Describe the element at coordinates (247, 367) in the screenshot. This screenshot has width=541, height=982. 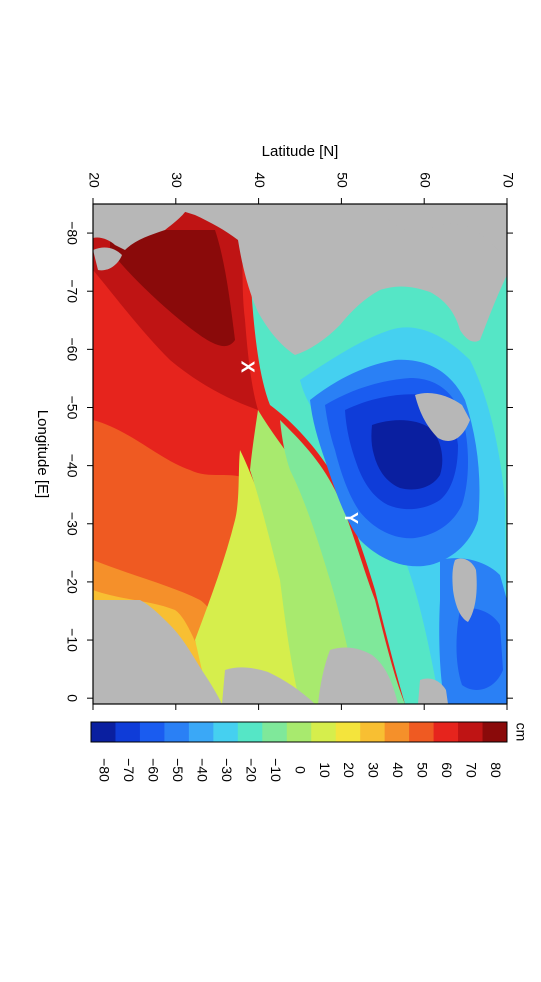
I see `marker-x: X` at that location.